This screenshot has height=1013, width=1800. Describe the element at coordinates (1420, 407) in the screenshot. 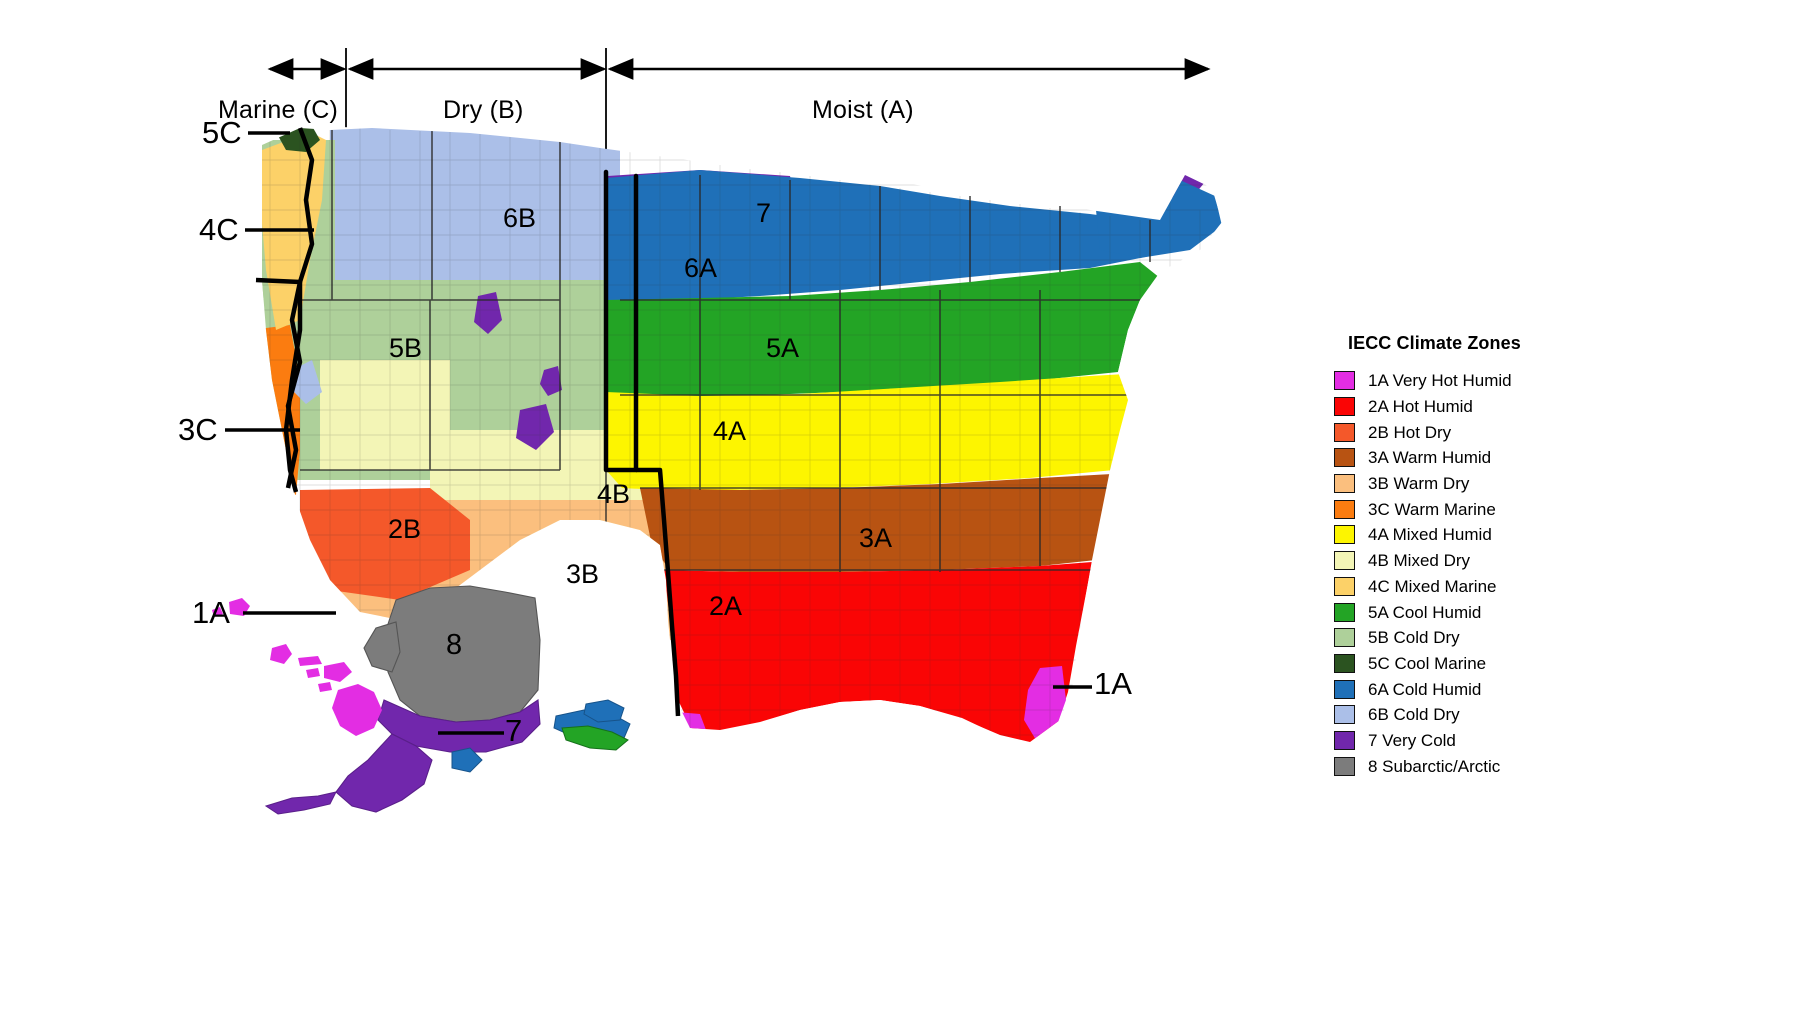

I see `legend-label-2a: 2A Hot Humid` at that location.